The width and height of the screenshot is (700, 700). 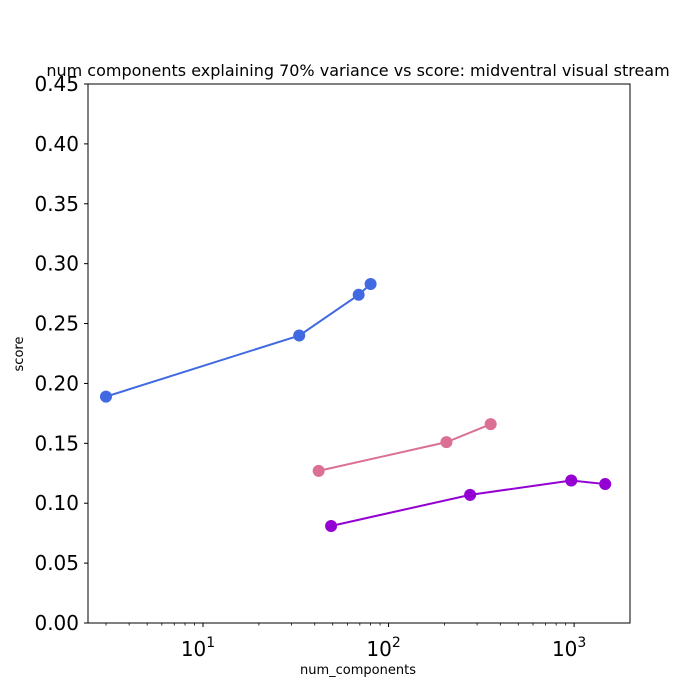 I want to click on x-tick-label: 10³, so click(x=569, y=648).